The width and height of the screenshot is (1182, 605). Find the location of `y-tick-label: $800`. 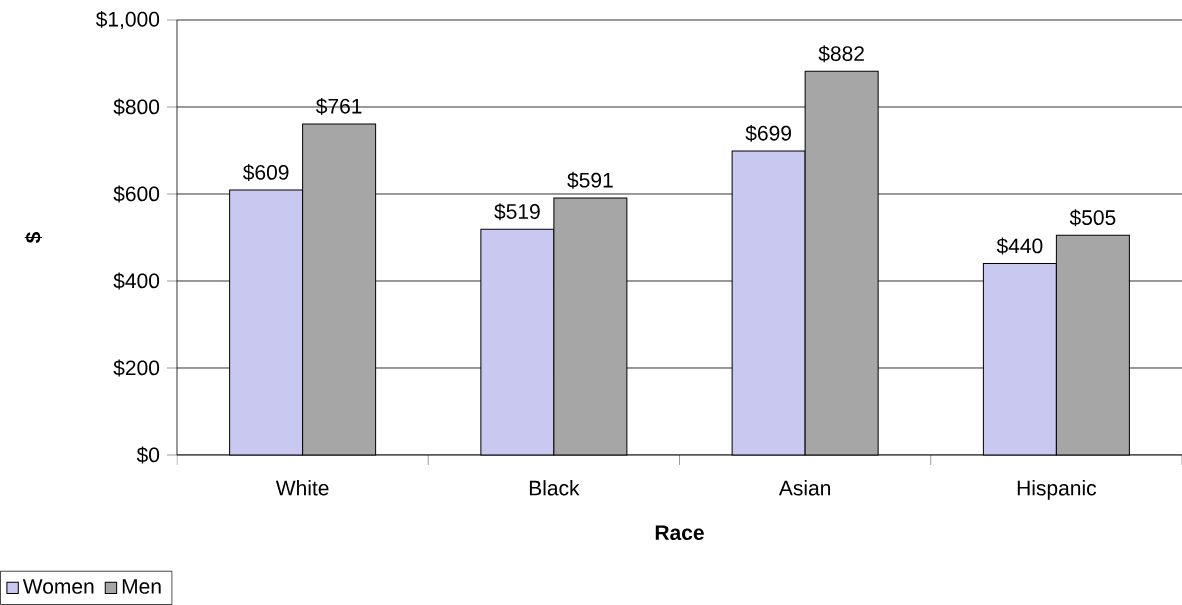

y-tick-label: $800 is located at coordinates (136, 107).